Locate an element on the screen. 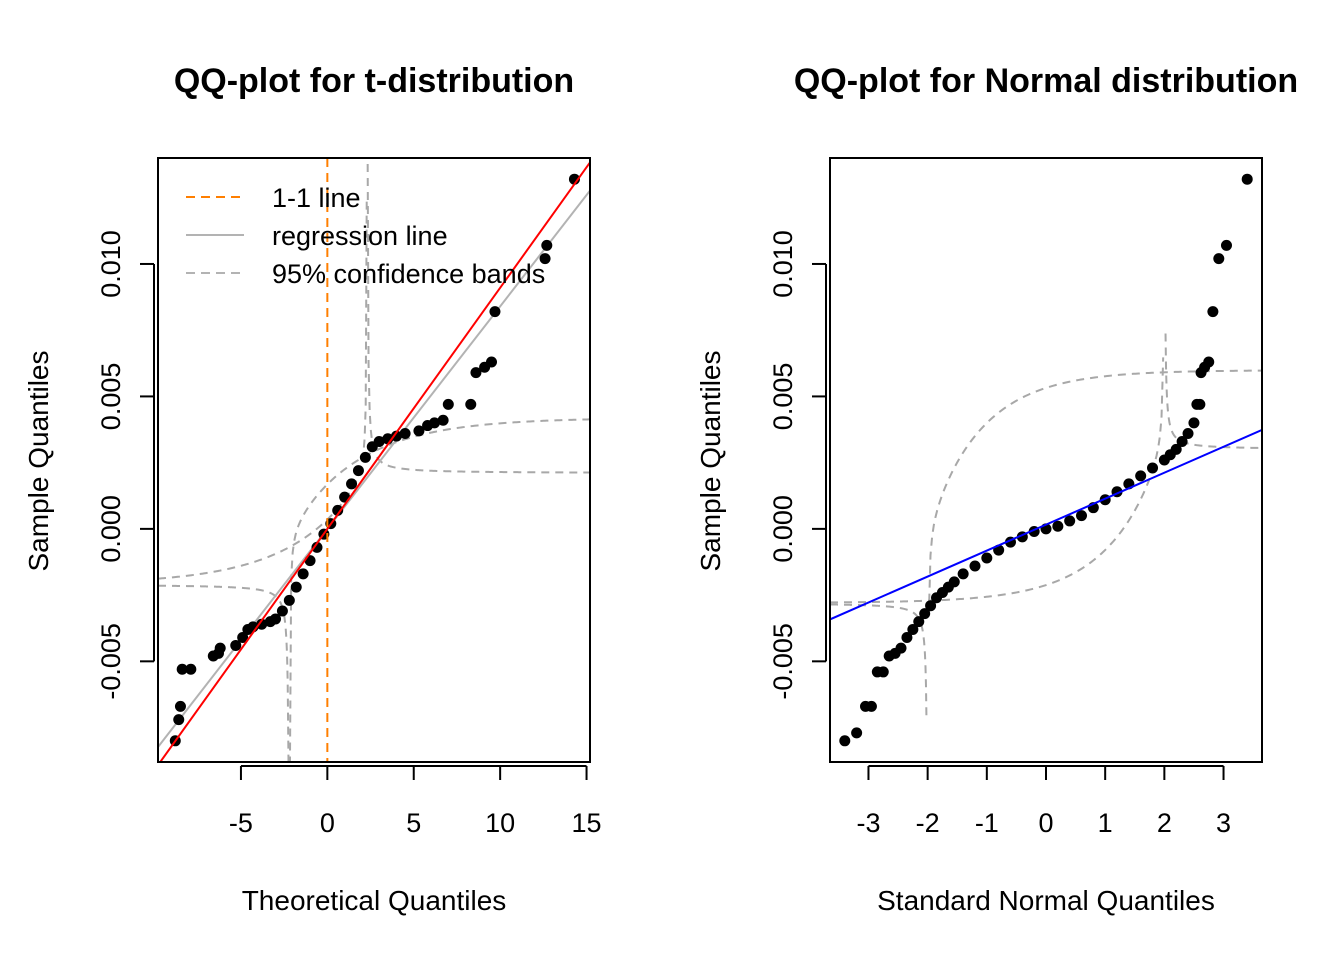  x-tick-label: -3 is located at coordinates (868, 823).